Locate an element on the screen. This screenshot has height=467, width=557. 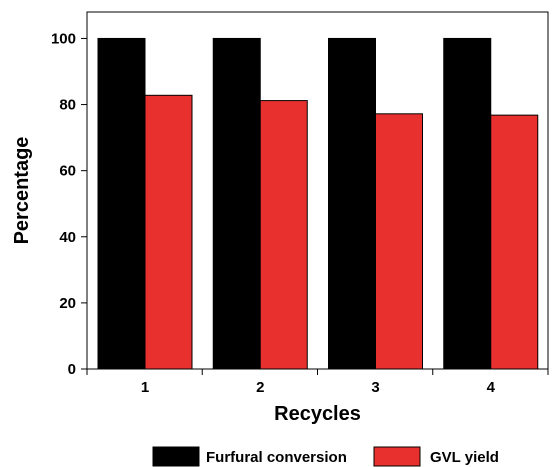
y-tick-label: 80 is located at coordinates (67, 105).